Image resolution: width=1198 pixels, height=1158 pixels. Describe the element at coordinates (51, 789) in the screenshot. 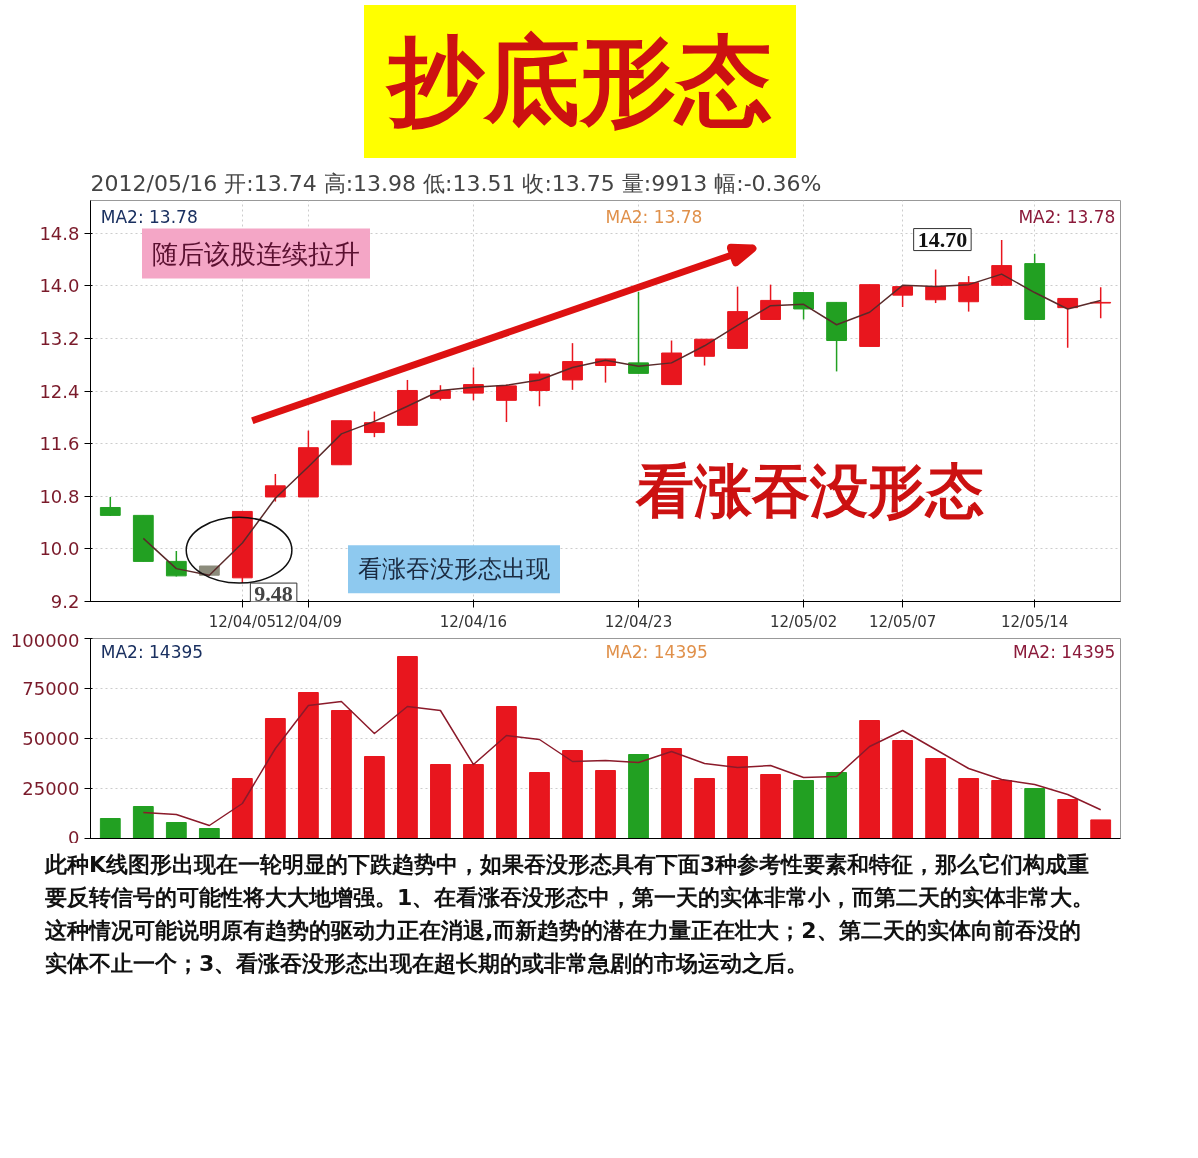

I see `y-tick-label: 25000` at that location.